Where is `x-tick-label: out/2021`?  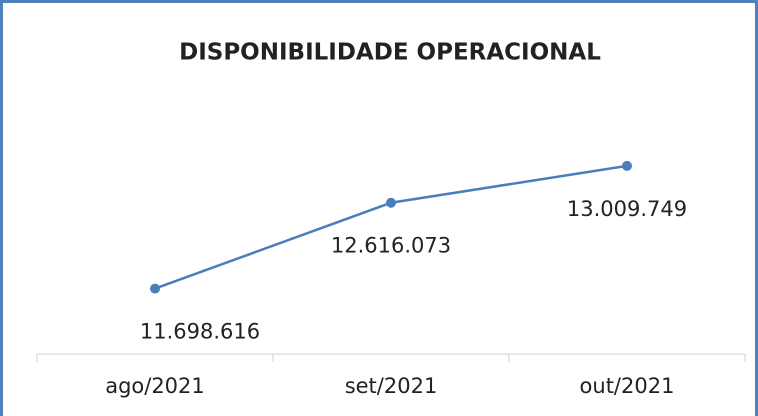
x-tick-label: out/2021 is located at coordinates (627, 386).